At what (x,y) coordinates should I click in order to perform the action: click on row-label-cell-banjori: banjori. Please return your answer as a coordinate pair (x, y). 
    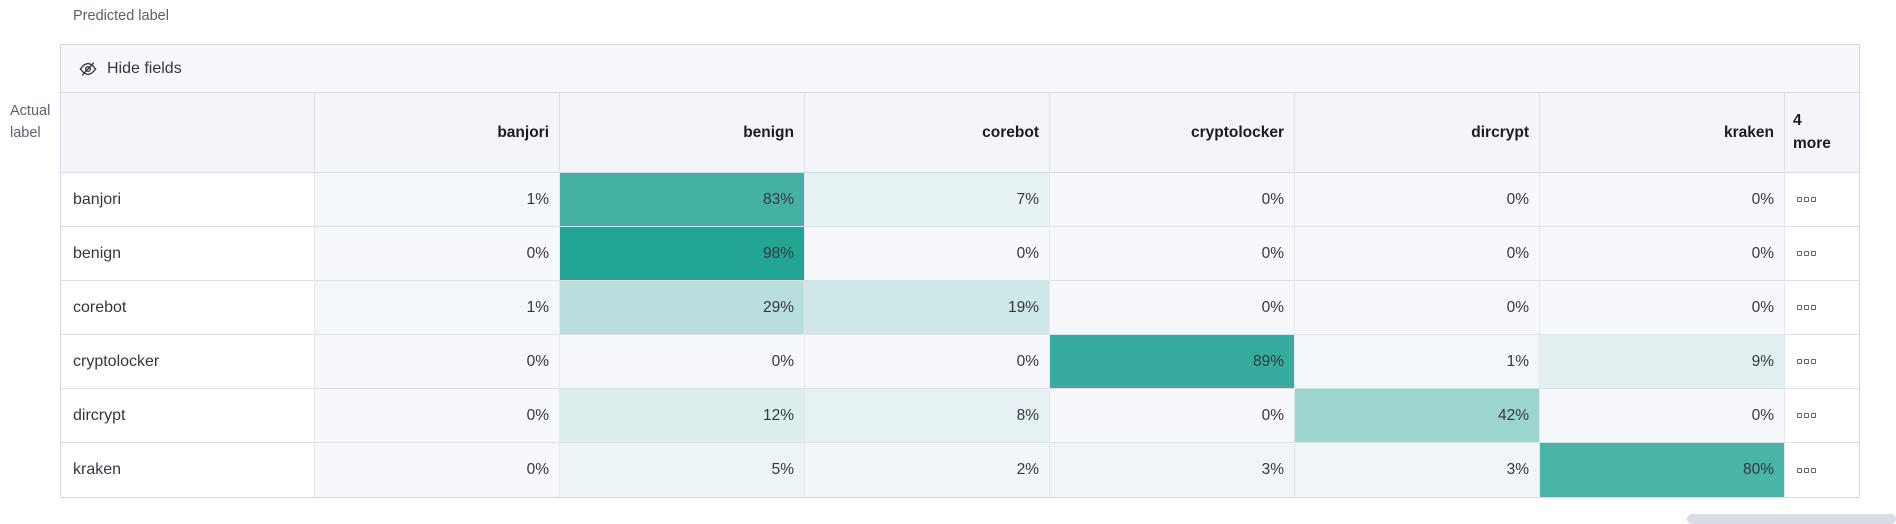
    Looking at the image, I should click on (188, 200).